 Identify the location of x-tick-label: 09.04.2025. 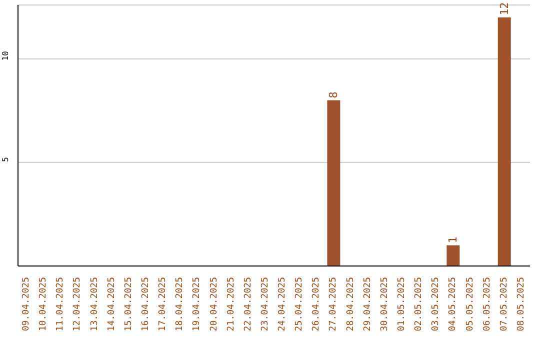
(27, 304).